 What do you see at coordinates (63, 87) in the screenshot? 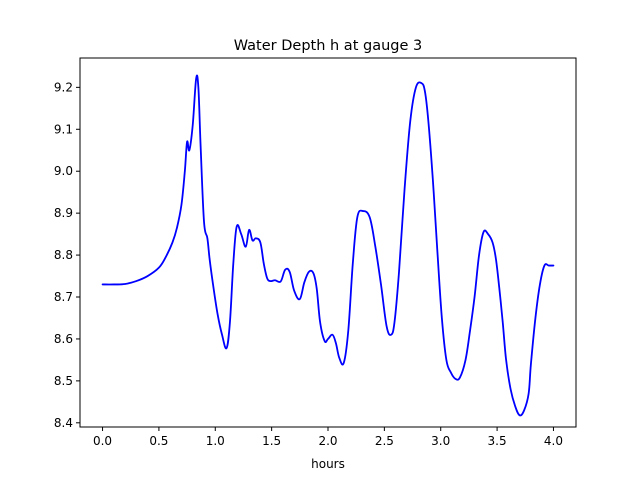
I see `y-tick-label: 9.2` at bounding box center [63, 87].